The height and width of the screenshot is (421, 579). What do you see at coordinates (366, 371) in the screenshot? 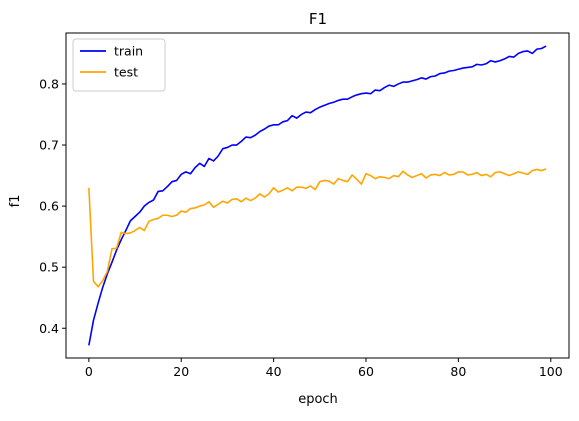
I see `x-tick-label: 60` at bounding box center [366, 371].